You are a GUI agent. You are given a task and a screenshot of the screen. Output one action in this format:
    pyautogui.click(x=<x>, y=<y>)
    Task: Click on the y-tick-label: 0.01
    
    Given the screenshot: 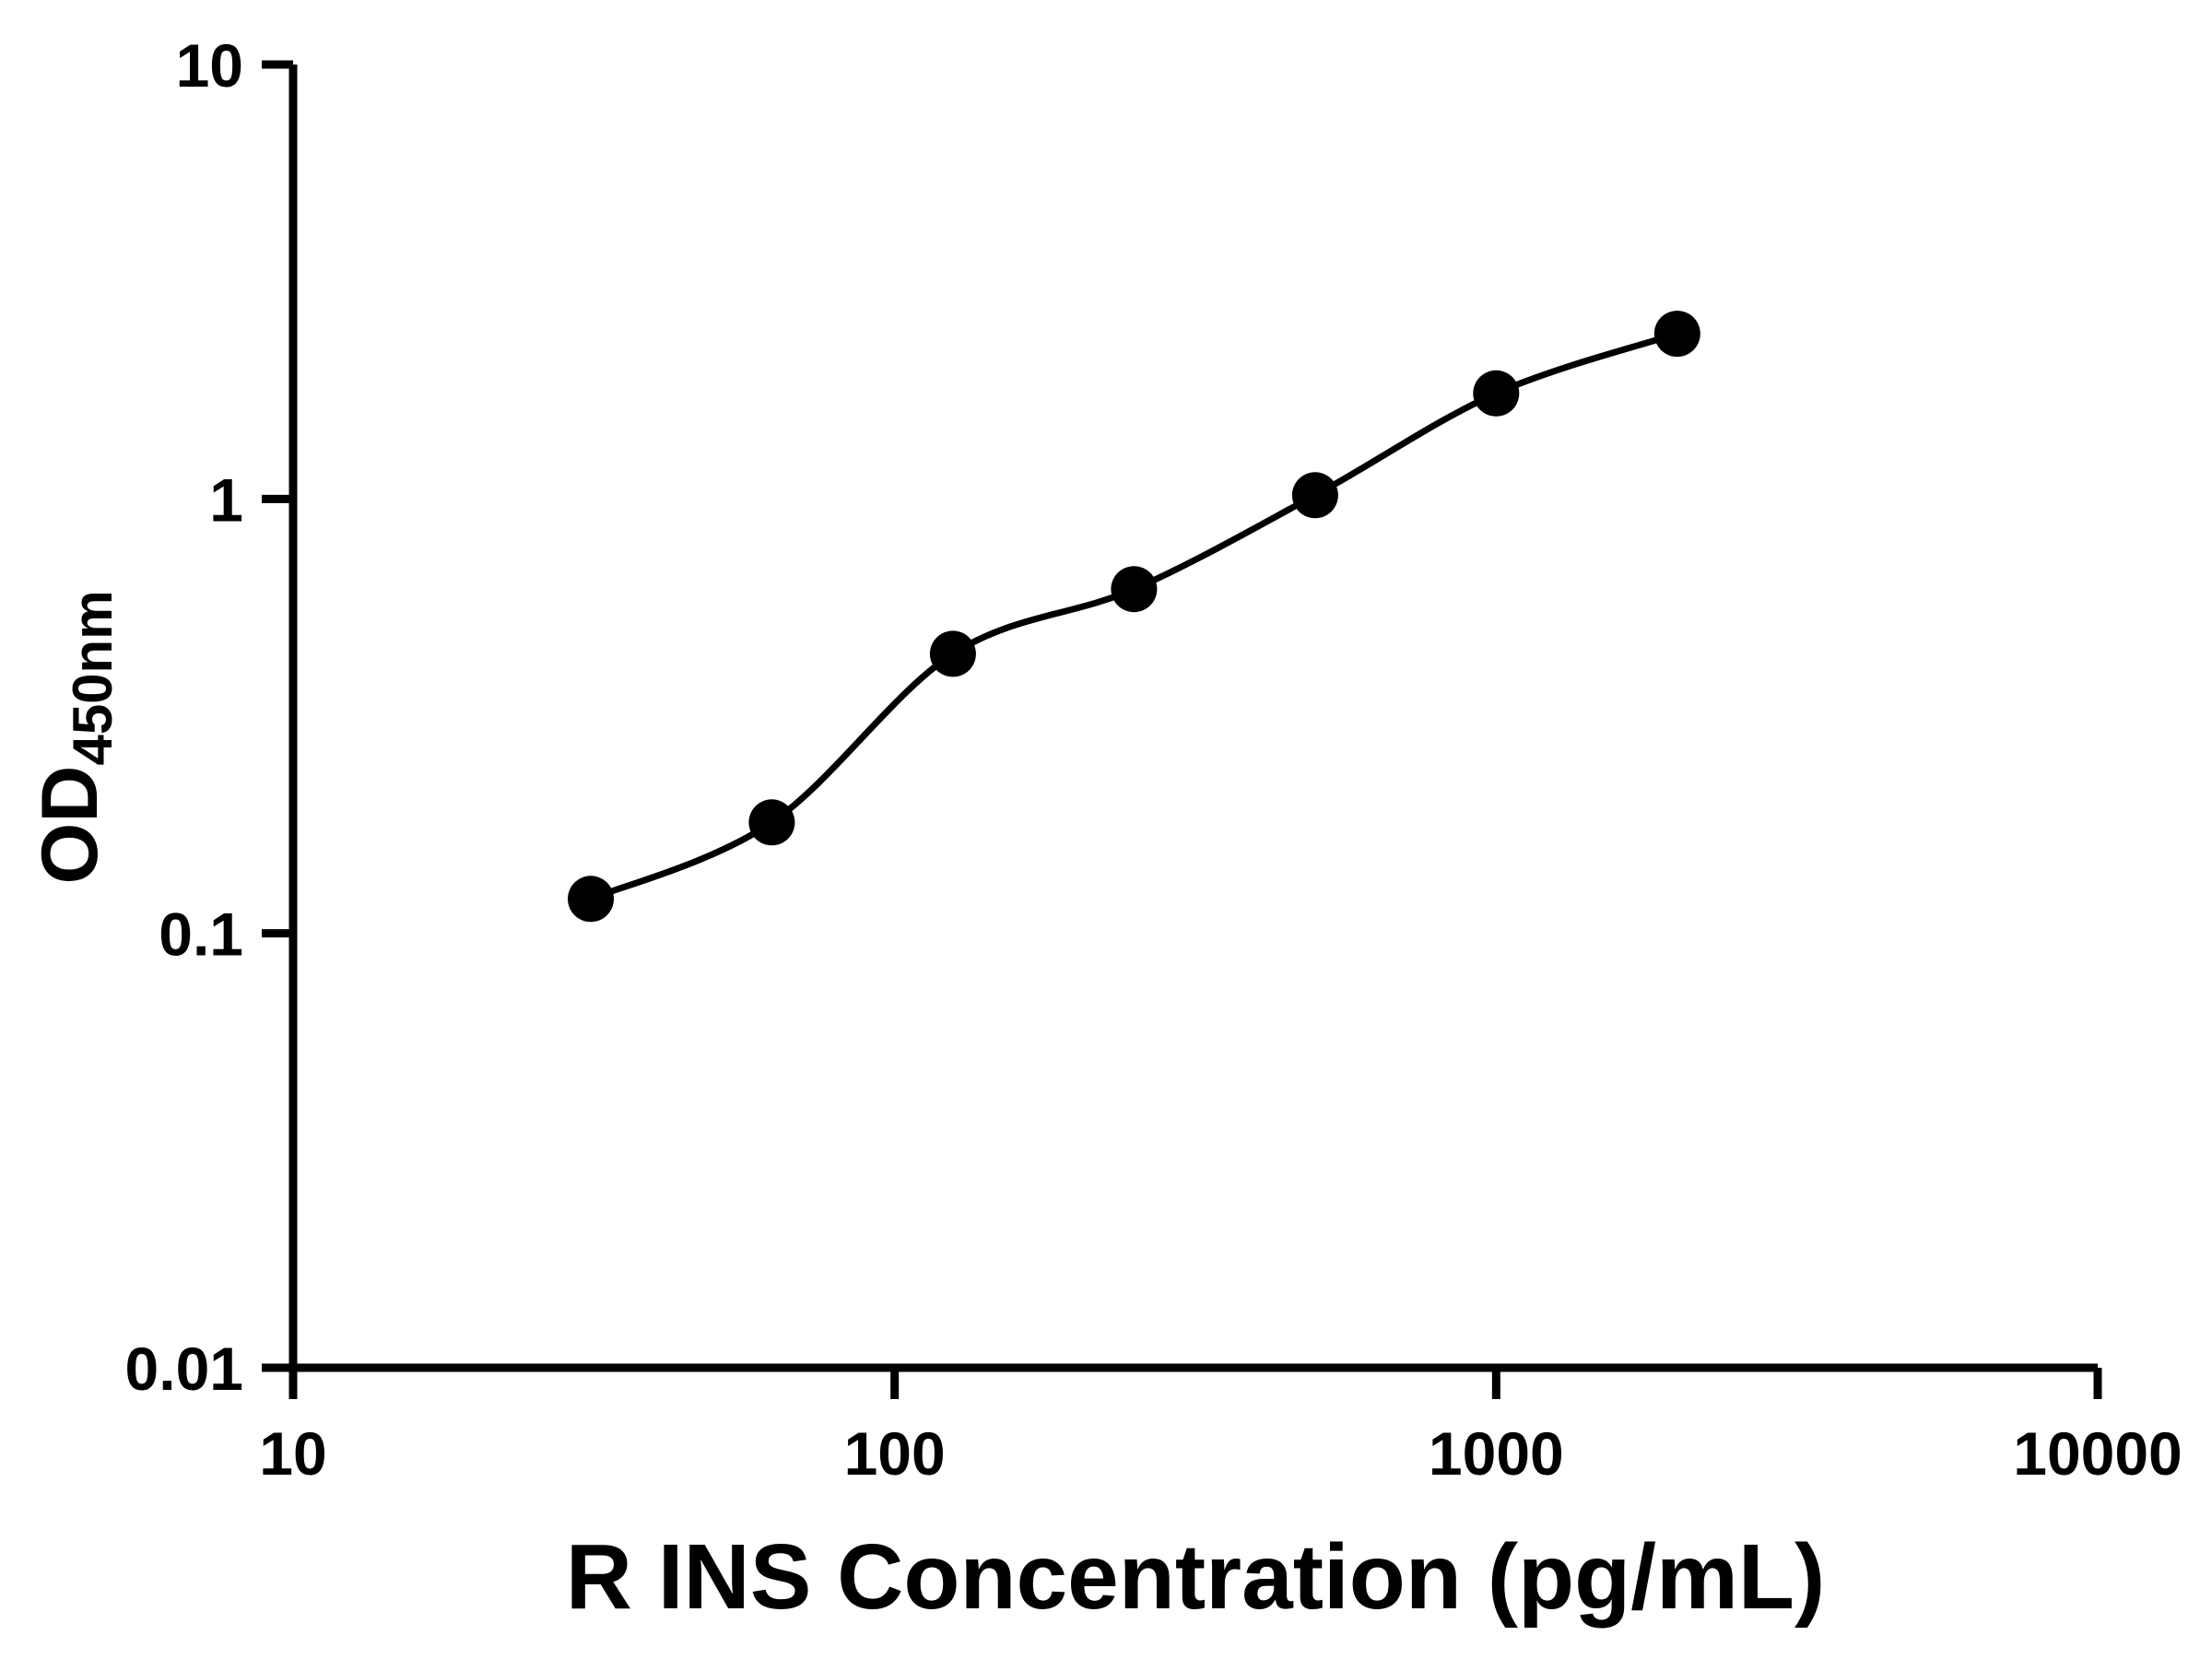 What is the action you would take?
    pyautogui.click(x=184, y=1369)
    